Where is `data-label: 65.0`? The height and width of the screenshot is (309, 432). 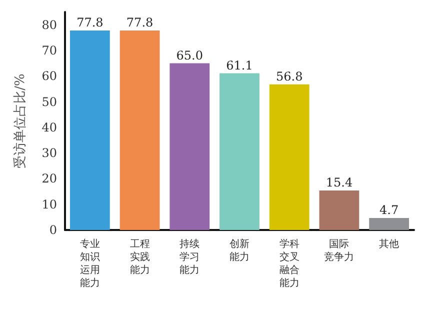 data-label: 65.0 is located at coordinates (189, 55).